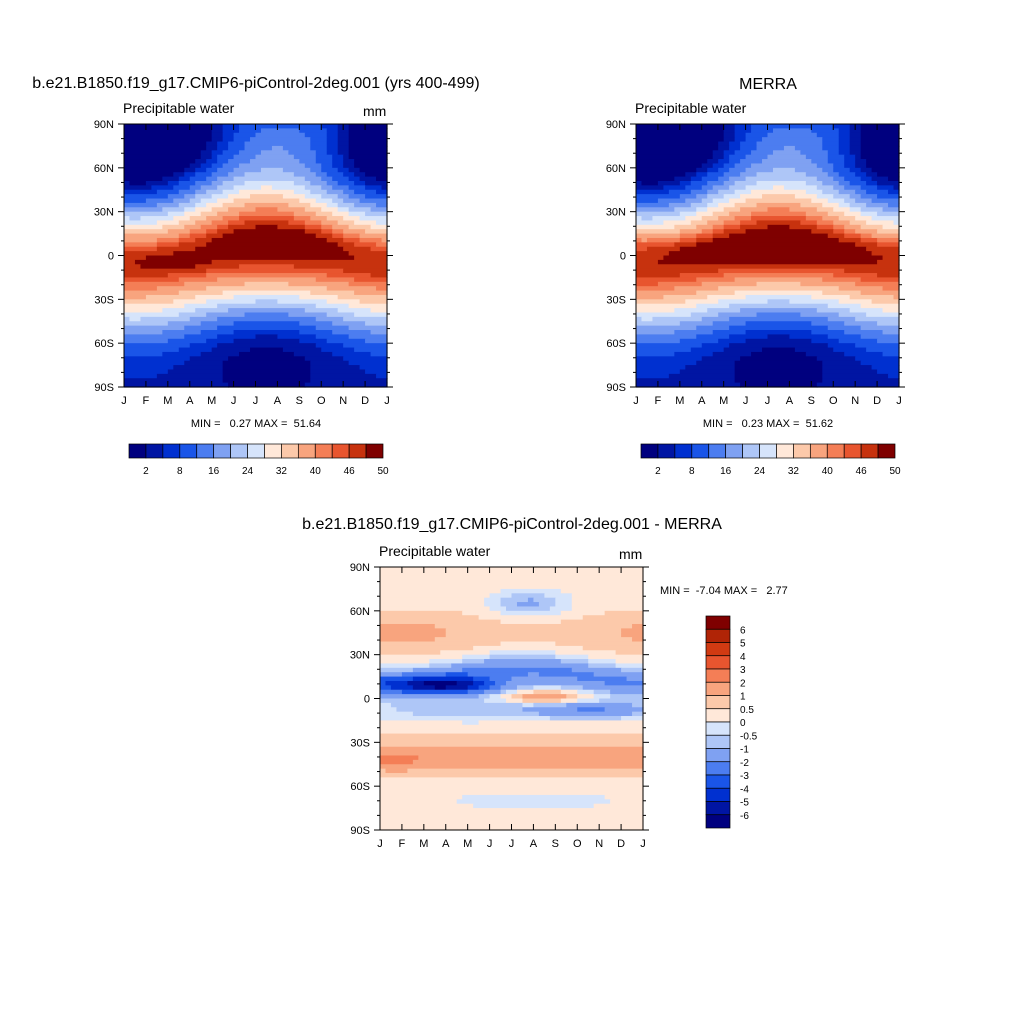  Describe the element at coordinates (435, 551) in the screenshot. I see `panel3-variable-label: Precipitable water` at that location.